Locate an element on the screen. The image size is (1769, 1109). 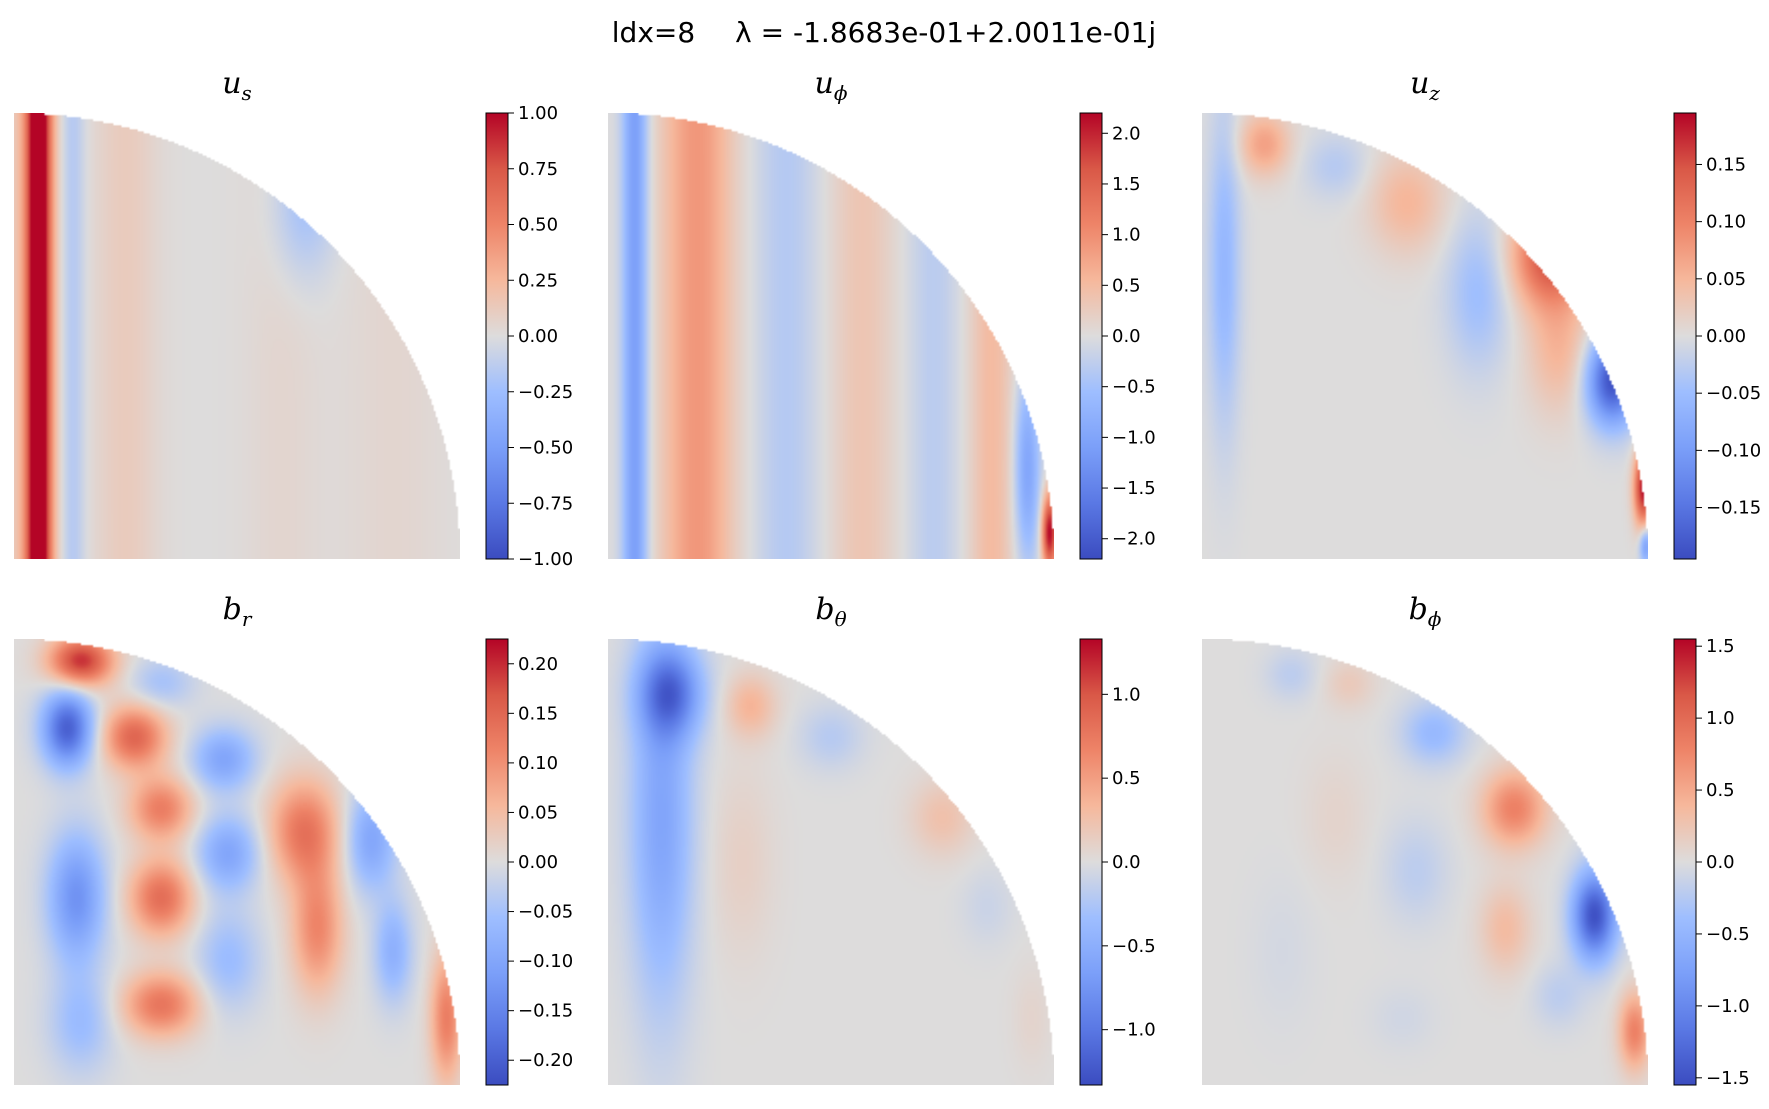
panel-title: br is located at coordinates (238, 611).